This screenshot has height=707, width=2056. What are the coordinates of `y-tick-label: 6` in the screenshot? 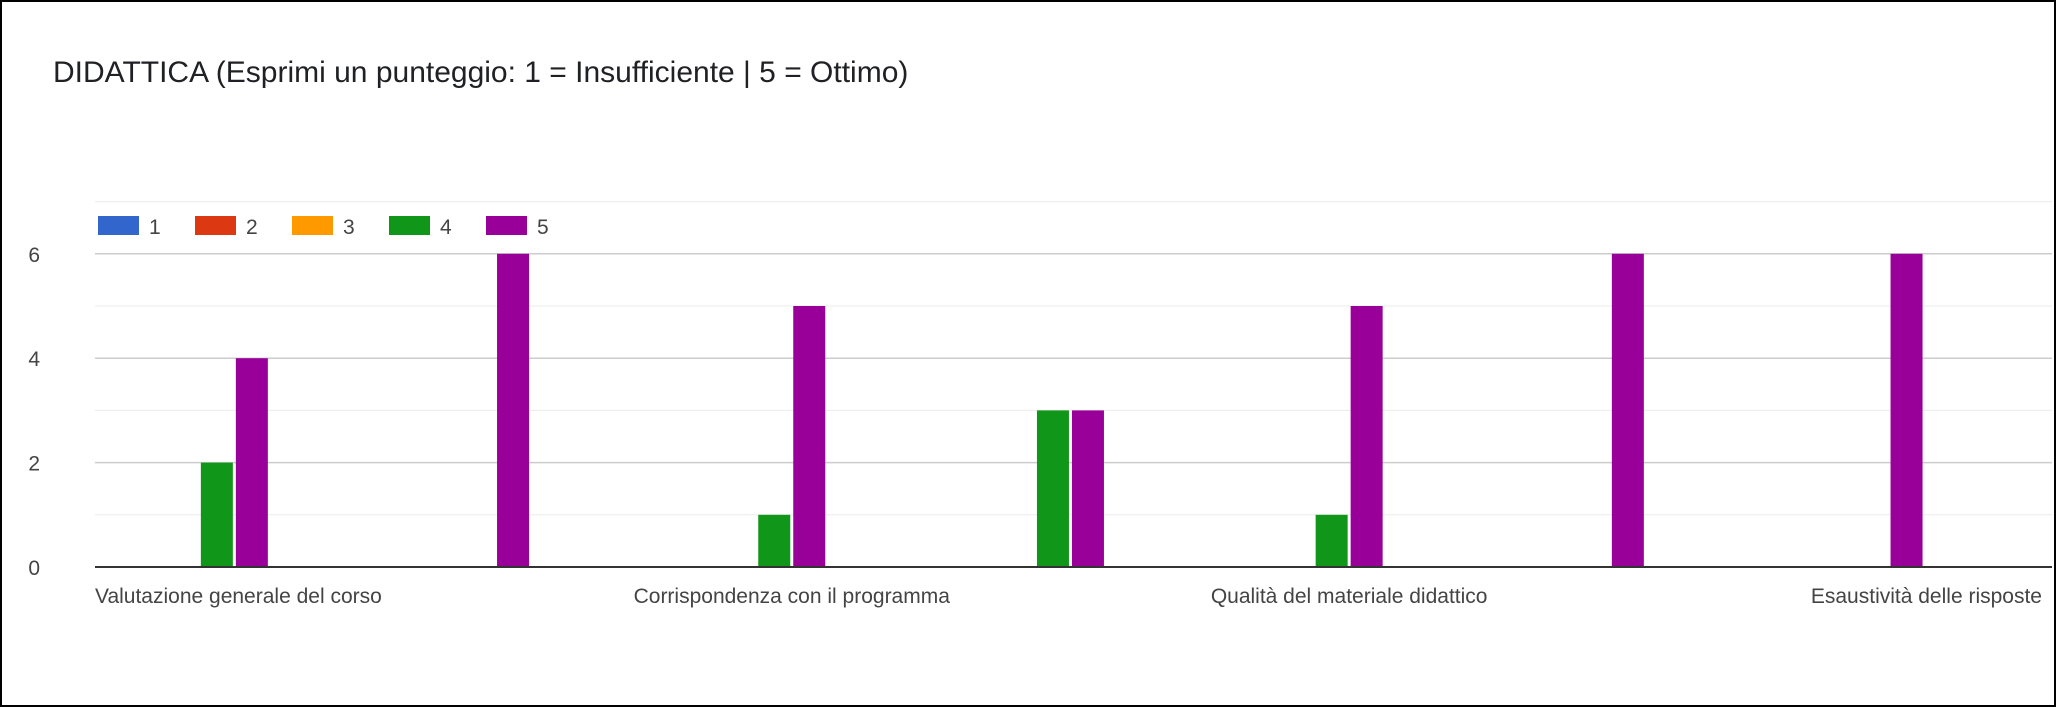 It's located at (34, 255).